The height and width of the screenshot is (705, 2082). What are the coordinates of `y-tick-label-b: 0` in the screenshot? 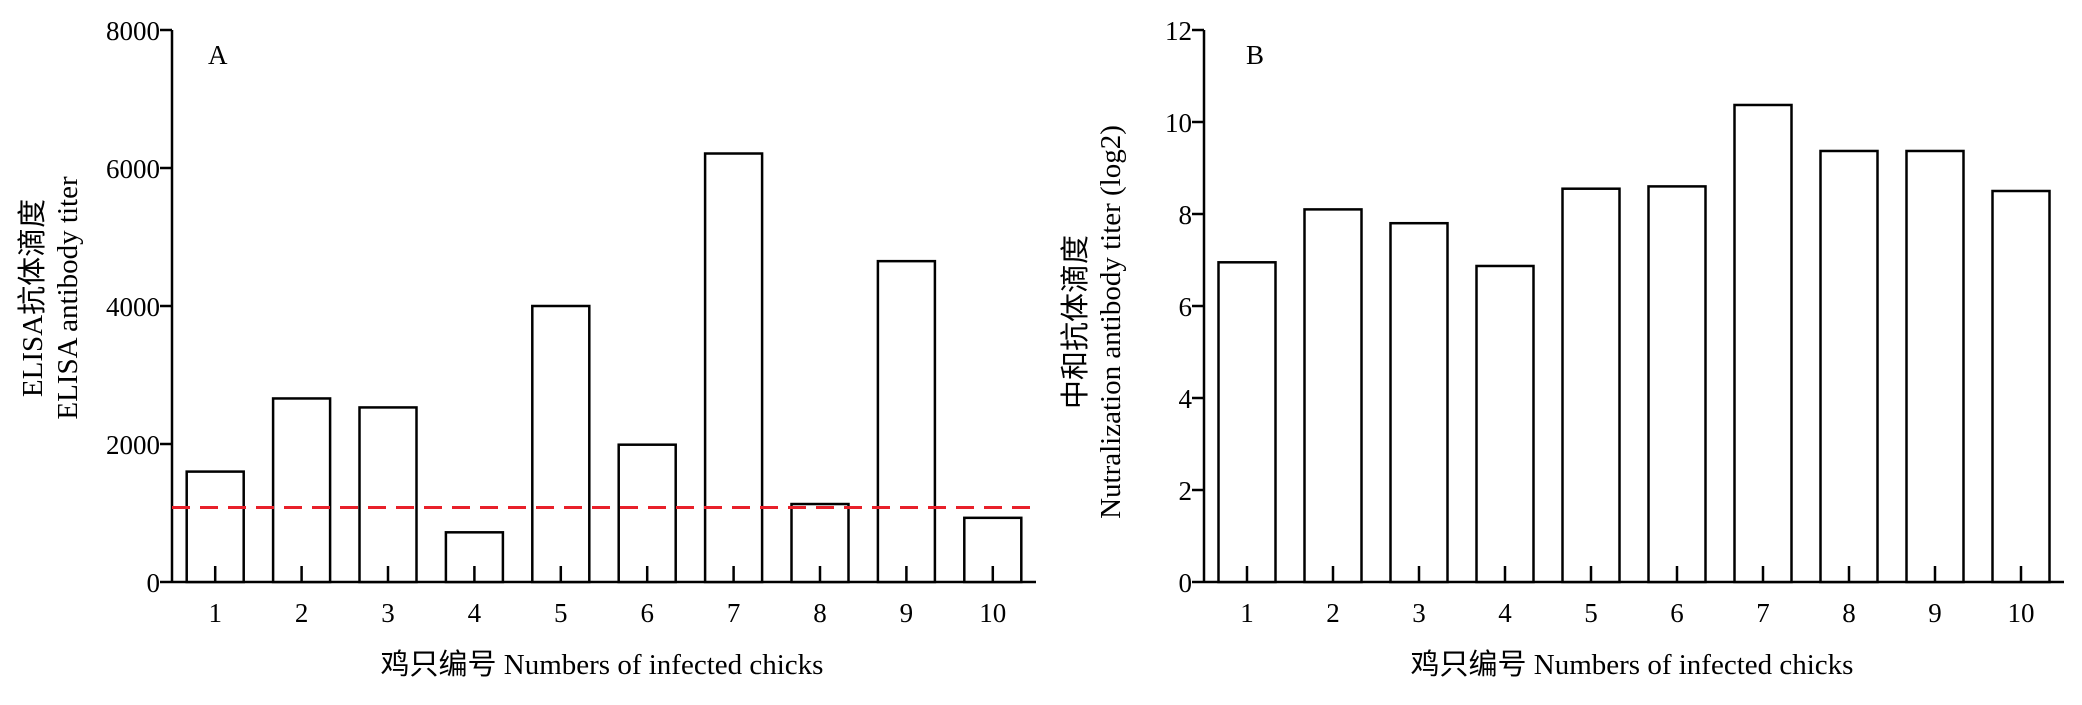 It's located at (1186, 583).